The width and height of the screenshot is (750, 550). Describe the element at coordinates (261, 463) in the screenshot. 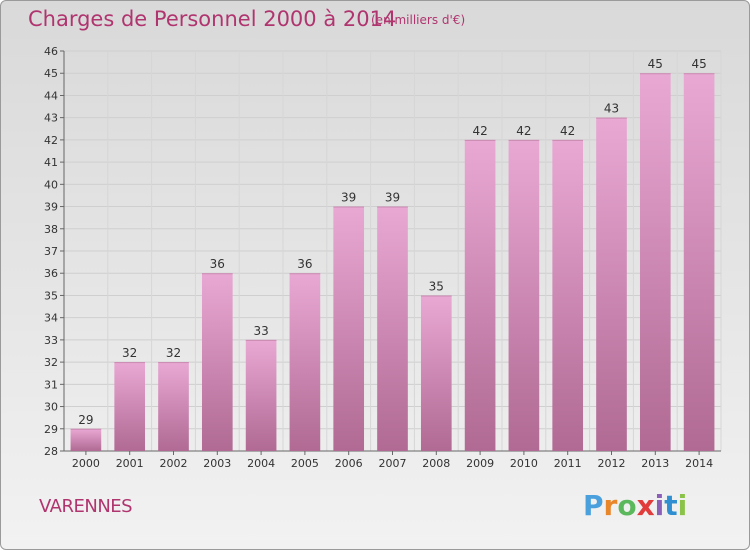

I see `x-tick-label: 2004` at that location.